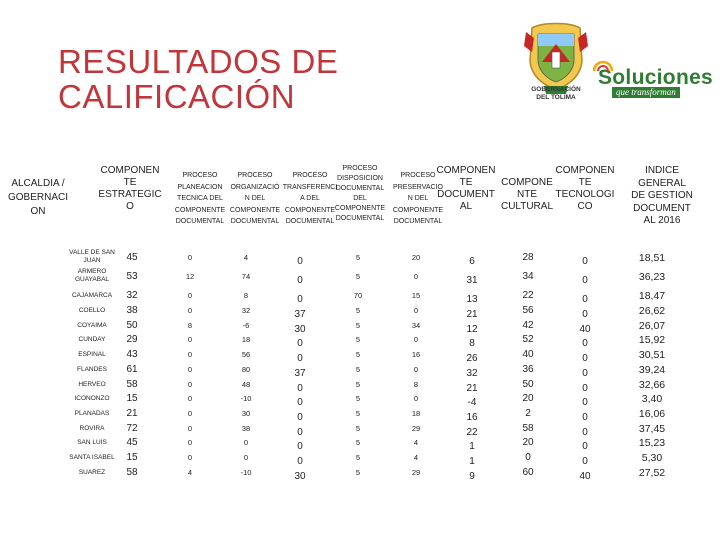  I want to click on row-label-line: COYAIMA, so click(92, 325).